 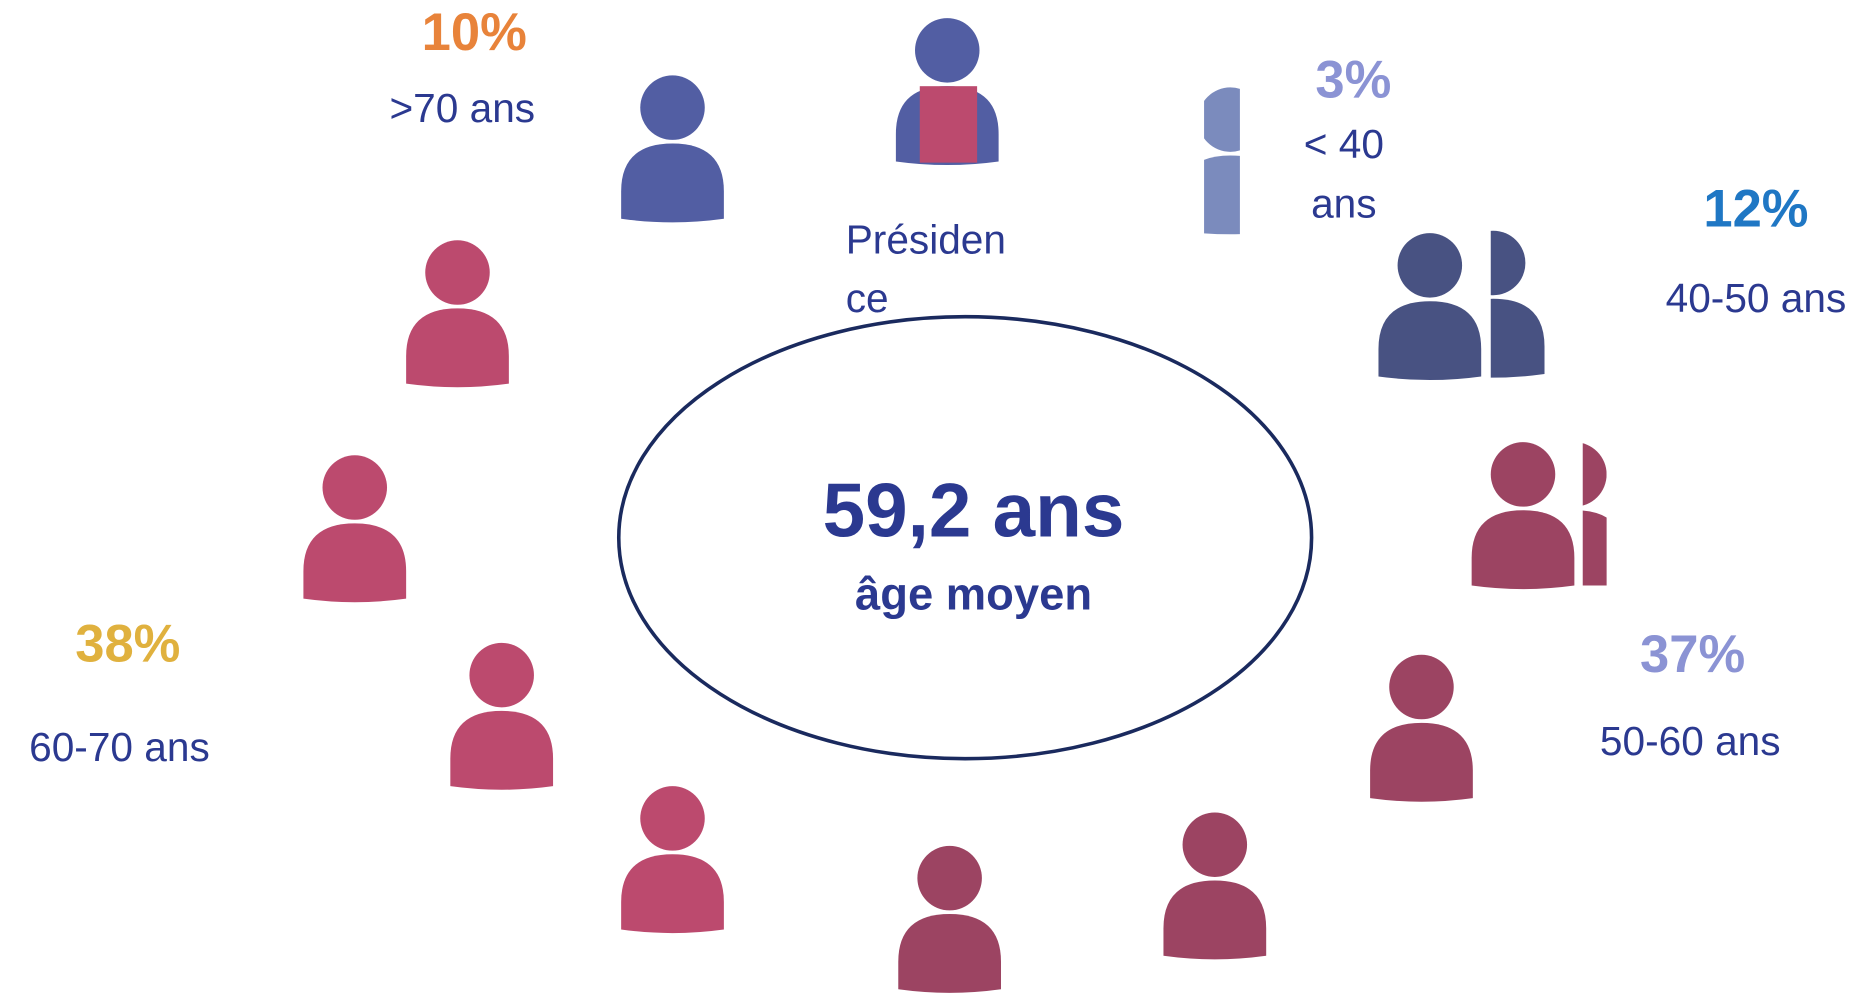 What do you see at coordinates (1353, 80) in the screenshot?
I see `percent: 3%` at bounding box center [1353, 80].